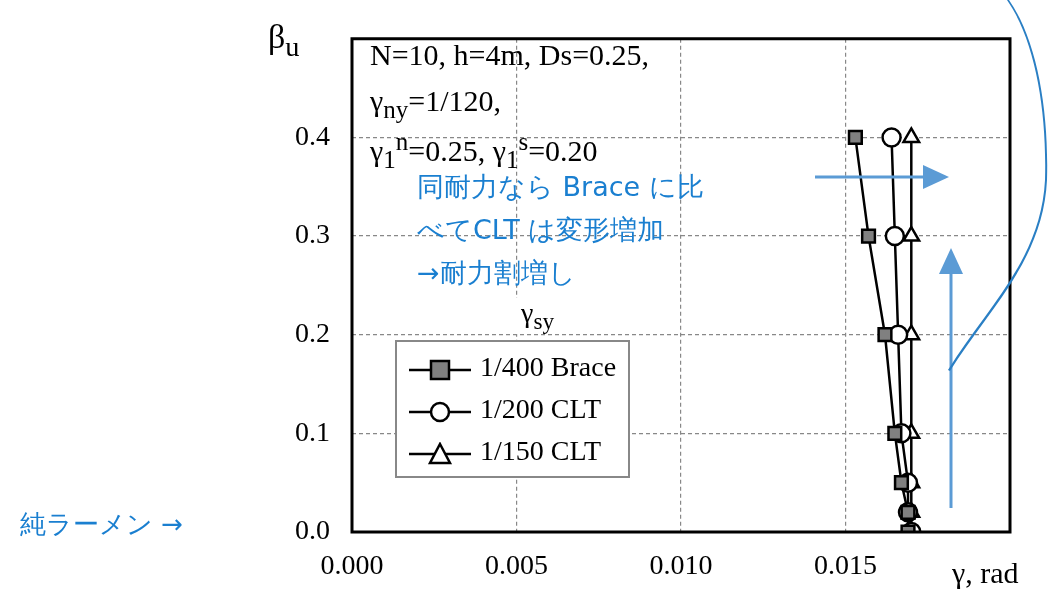 The height and width of the screenshot is (600, 1053). Describe the element at coordinates (538, 316) in the screenshot. I see `annotation: γ$_{sy}$` at that location.